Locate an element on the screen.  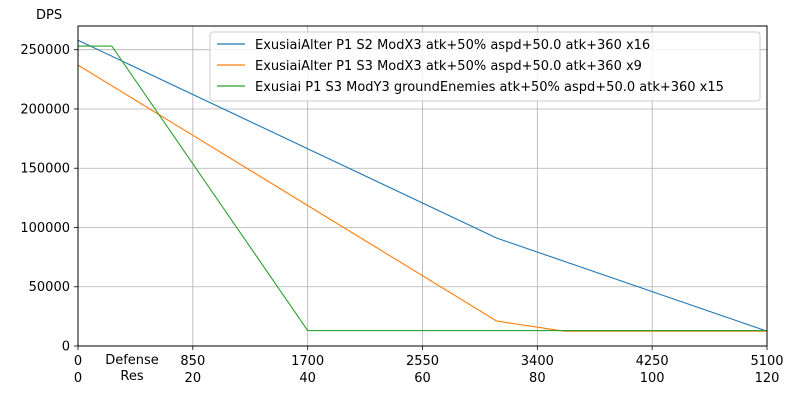
x-tick-label: 5100 is located at coordinates (766, 361).